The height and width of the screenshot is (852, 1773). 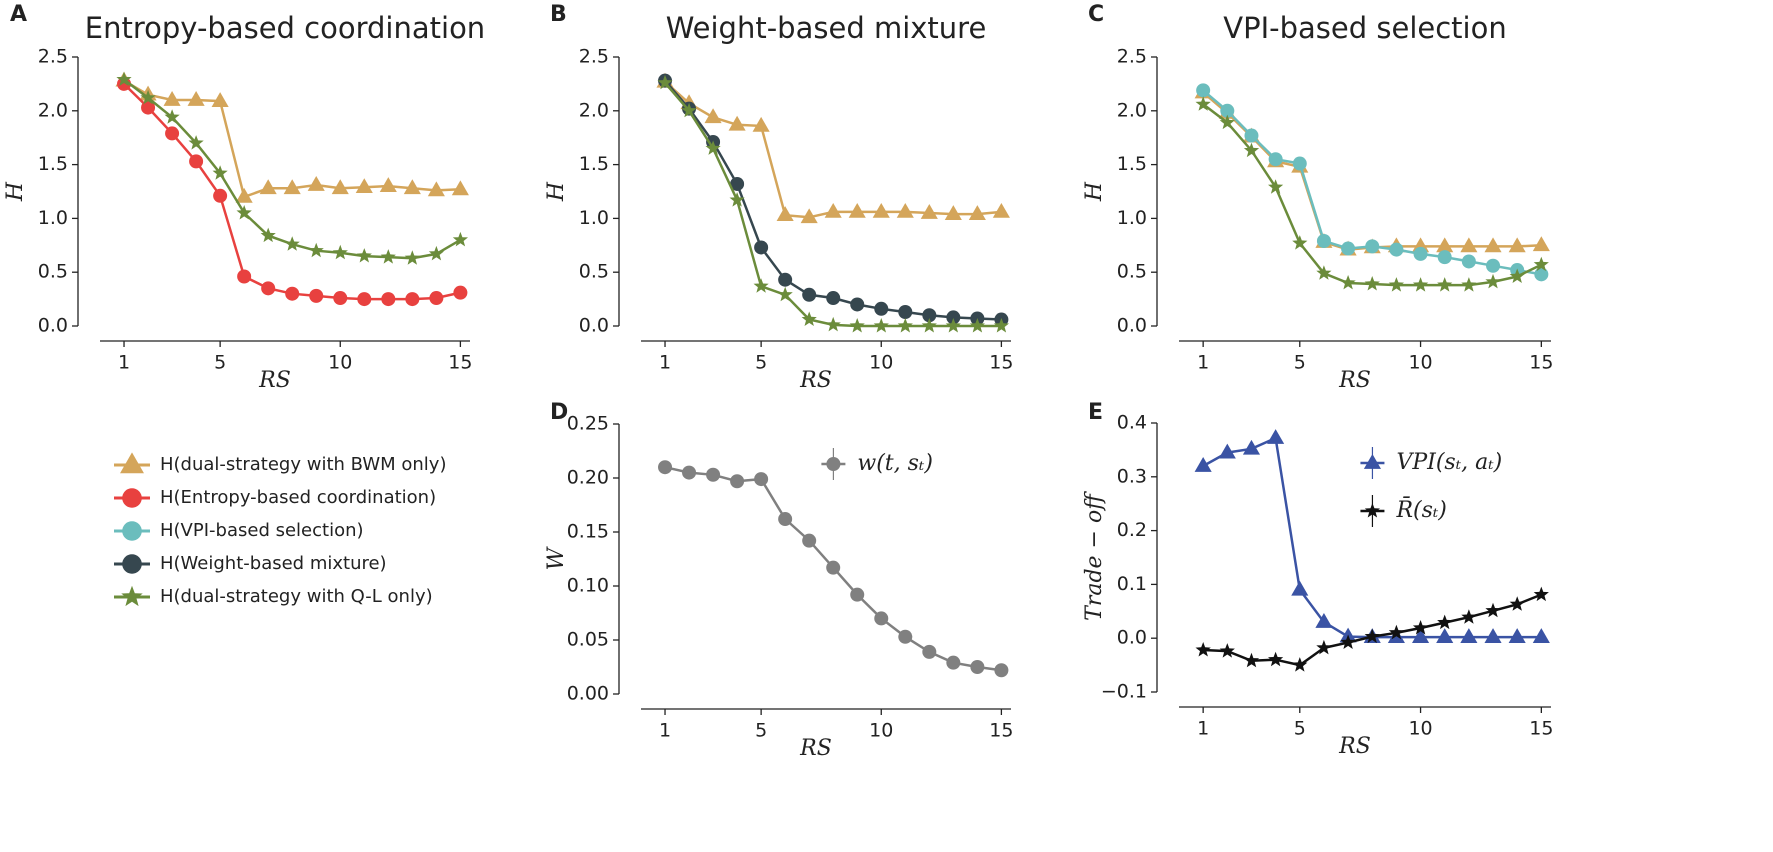 I want to click on legend-label: H(VPI-based selection), so click(x=262, y=530).